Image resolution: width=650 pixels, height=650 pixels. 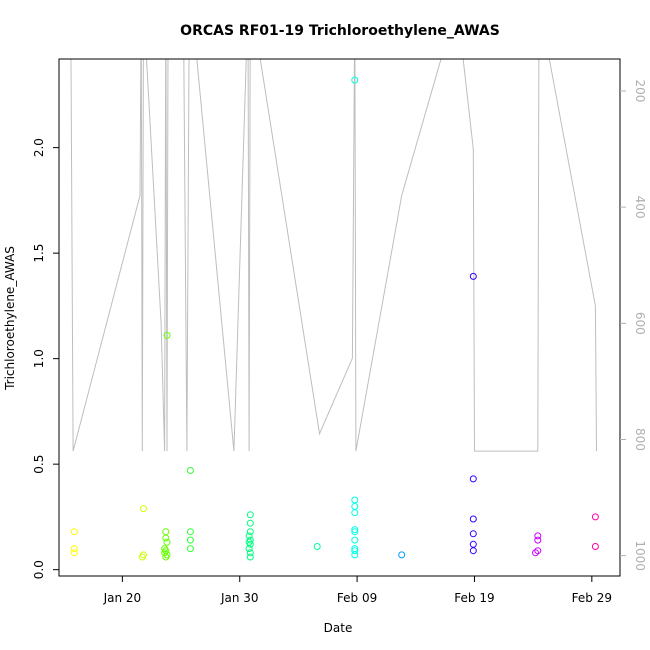 What do you see at coordinates (640, 555) in the screenshot?
I see `y2-tick-label-4: 1000` at bounding box center [640, 555].